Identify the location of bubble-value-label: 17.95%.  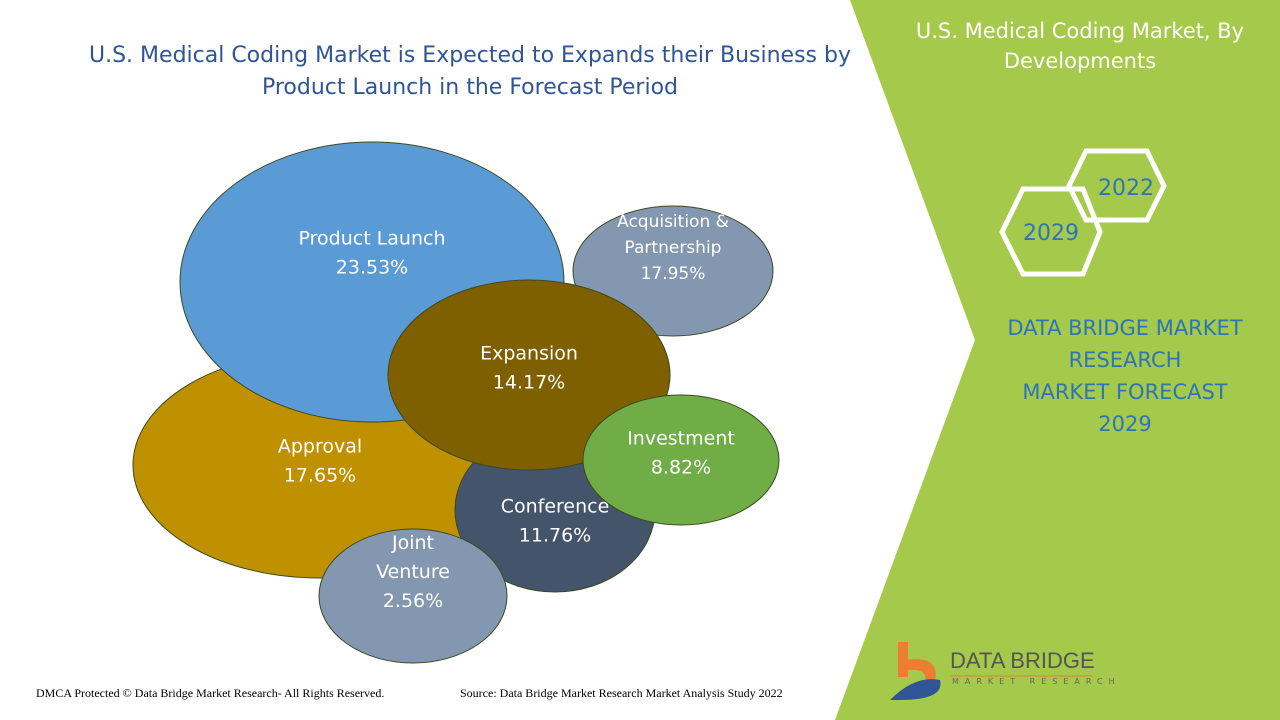
(673, 274).